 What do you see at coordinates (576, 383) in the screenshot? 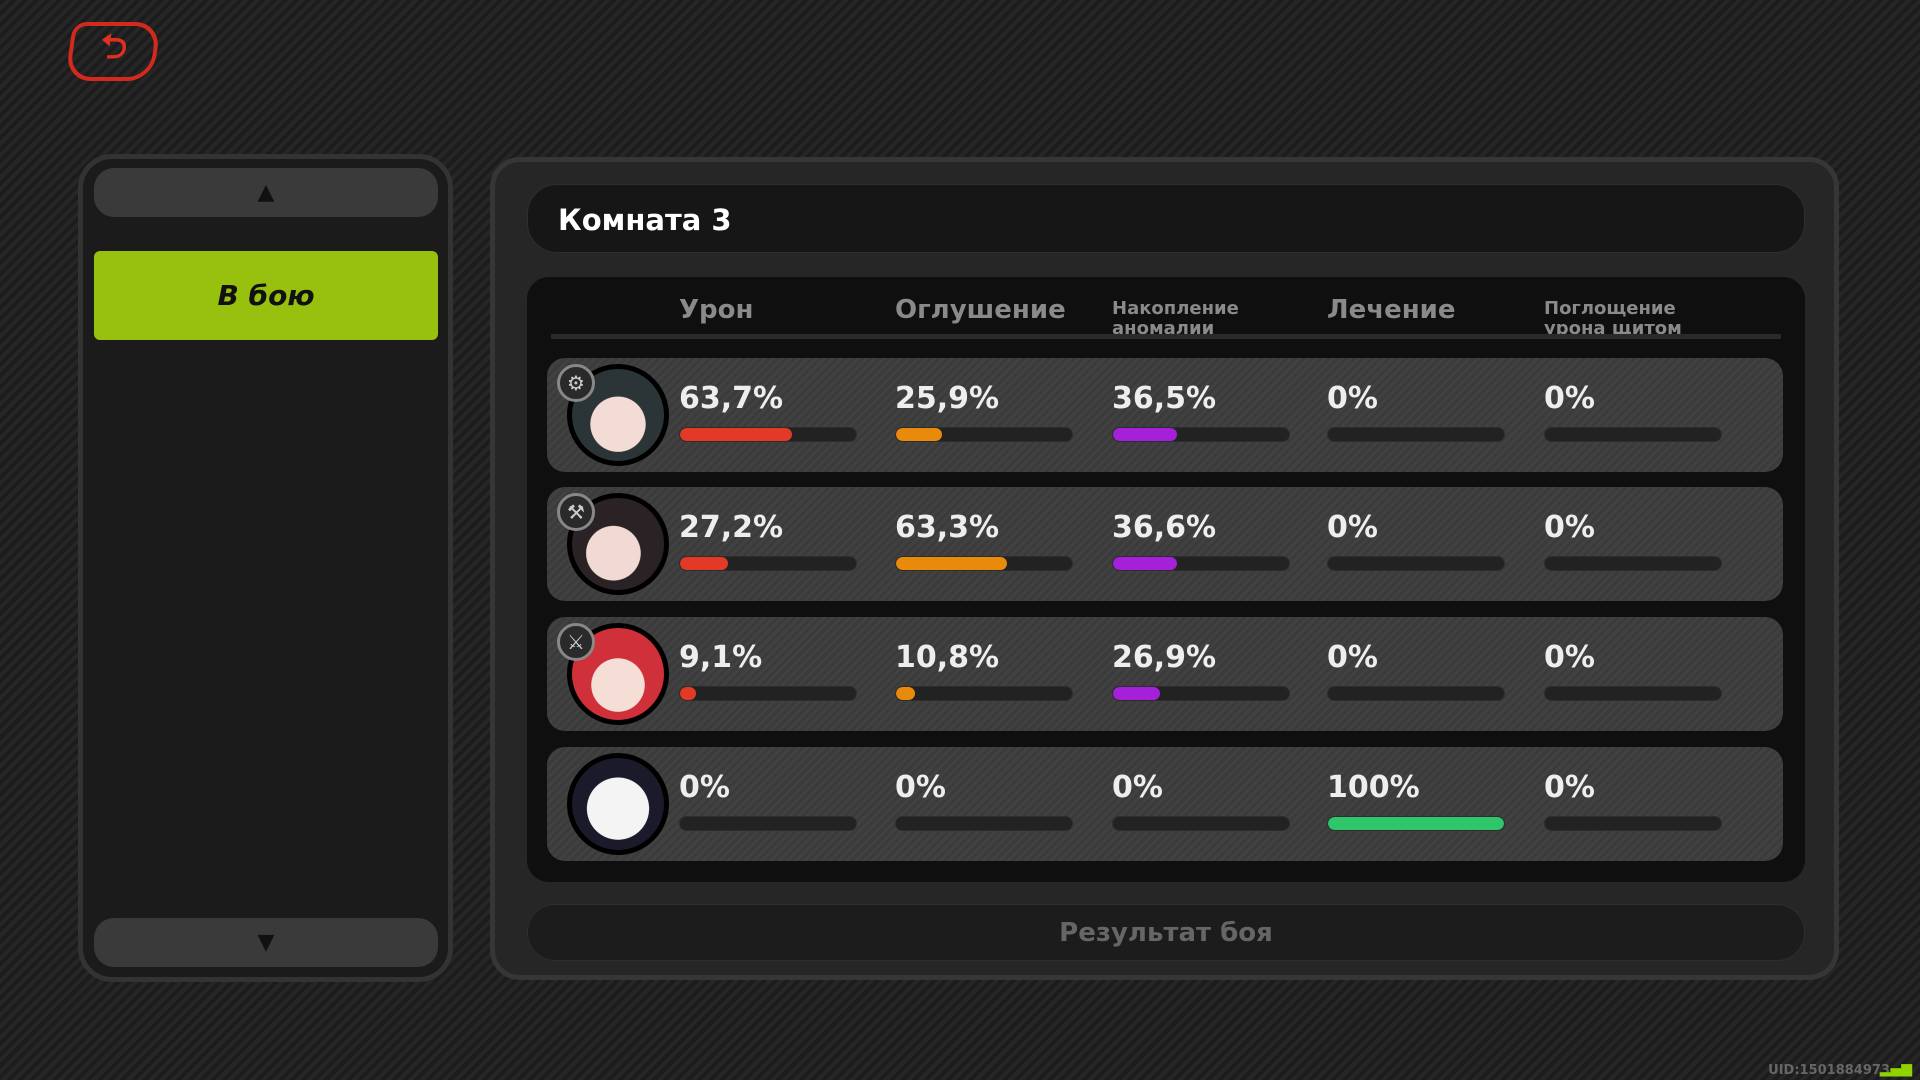
I see `anomaly-icon: ⚙` at bounding box center [576, 383].